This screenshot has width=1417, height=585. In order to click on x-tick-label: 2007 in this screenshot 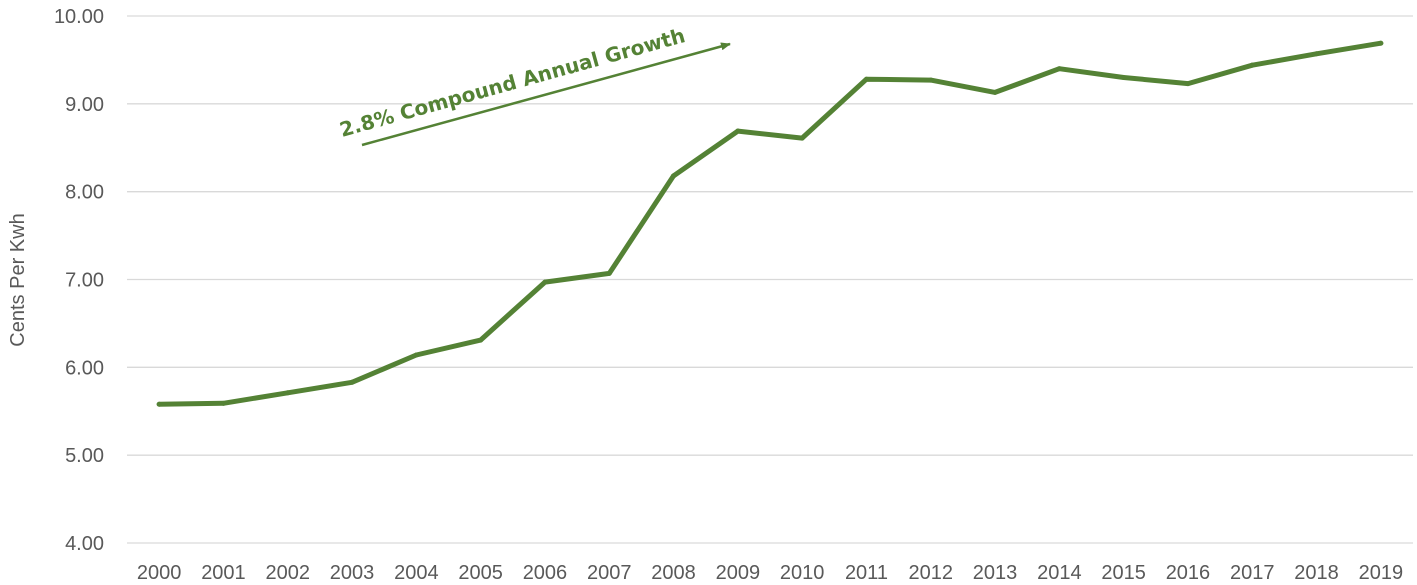, I will do `click(609, 573)`.